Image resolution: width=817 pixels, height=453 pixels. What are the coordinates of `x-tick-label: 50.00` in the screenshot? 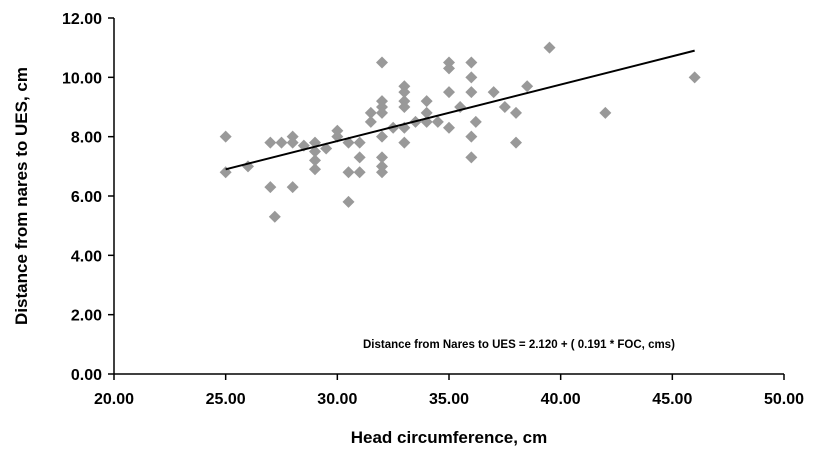 It's located at (784, 399).